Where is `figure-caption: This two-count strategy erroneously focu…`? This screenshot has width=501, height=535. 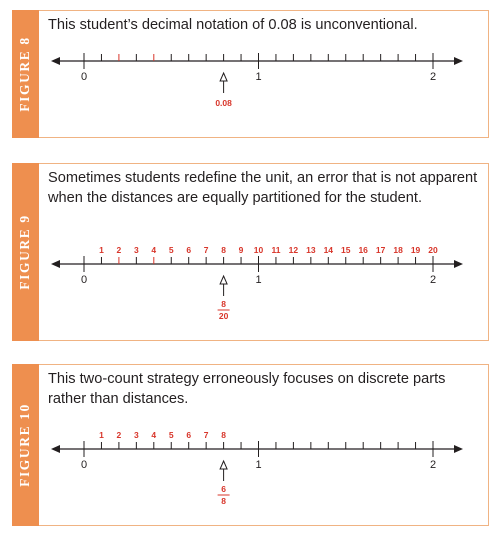 figure-caption: This two-count strategy erroneously focu… is located at coordinates (263, 389).